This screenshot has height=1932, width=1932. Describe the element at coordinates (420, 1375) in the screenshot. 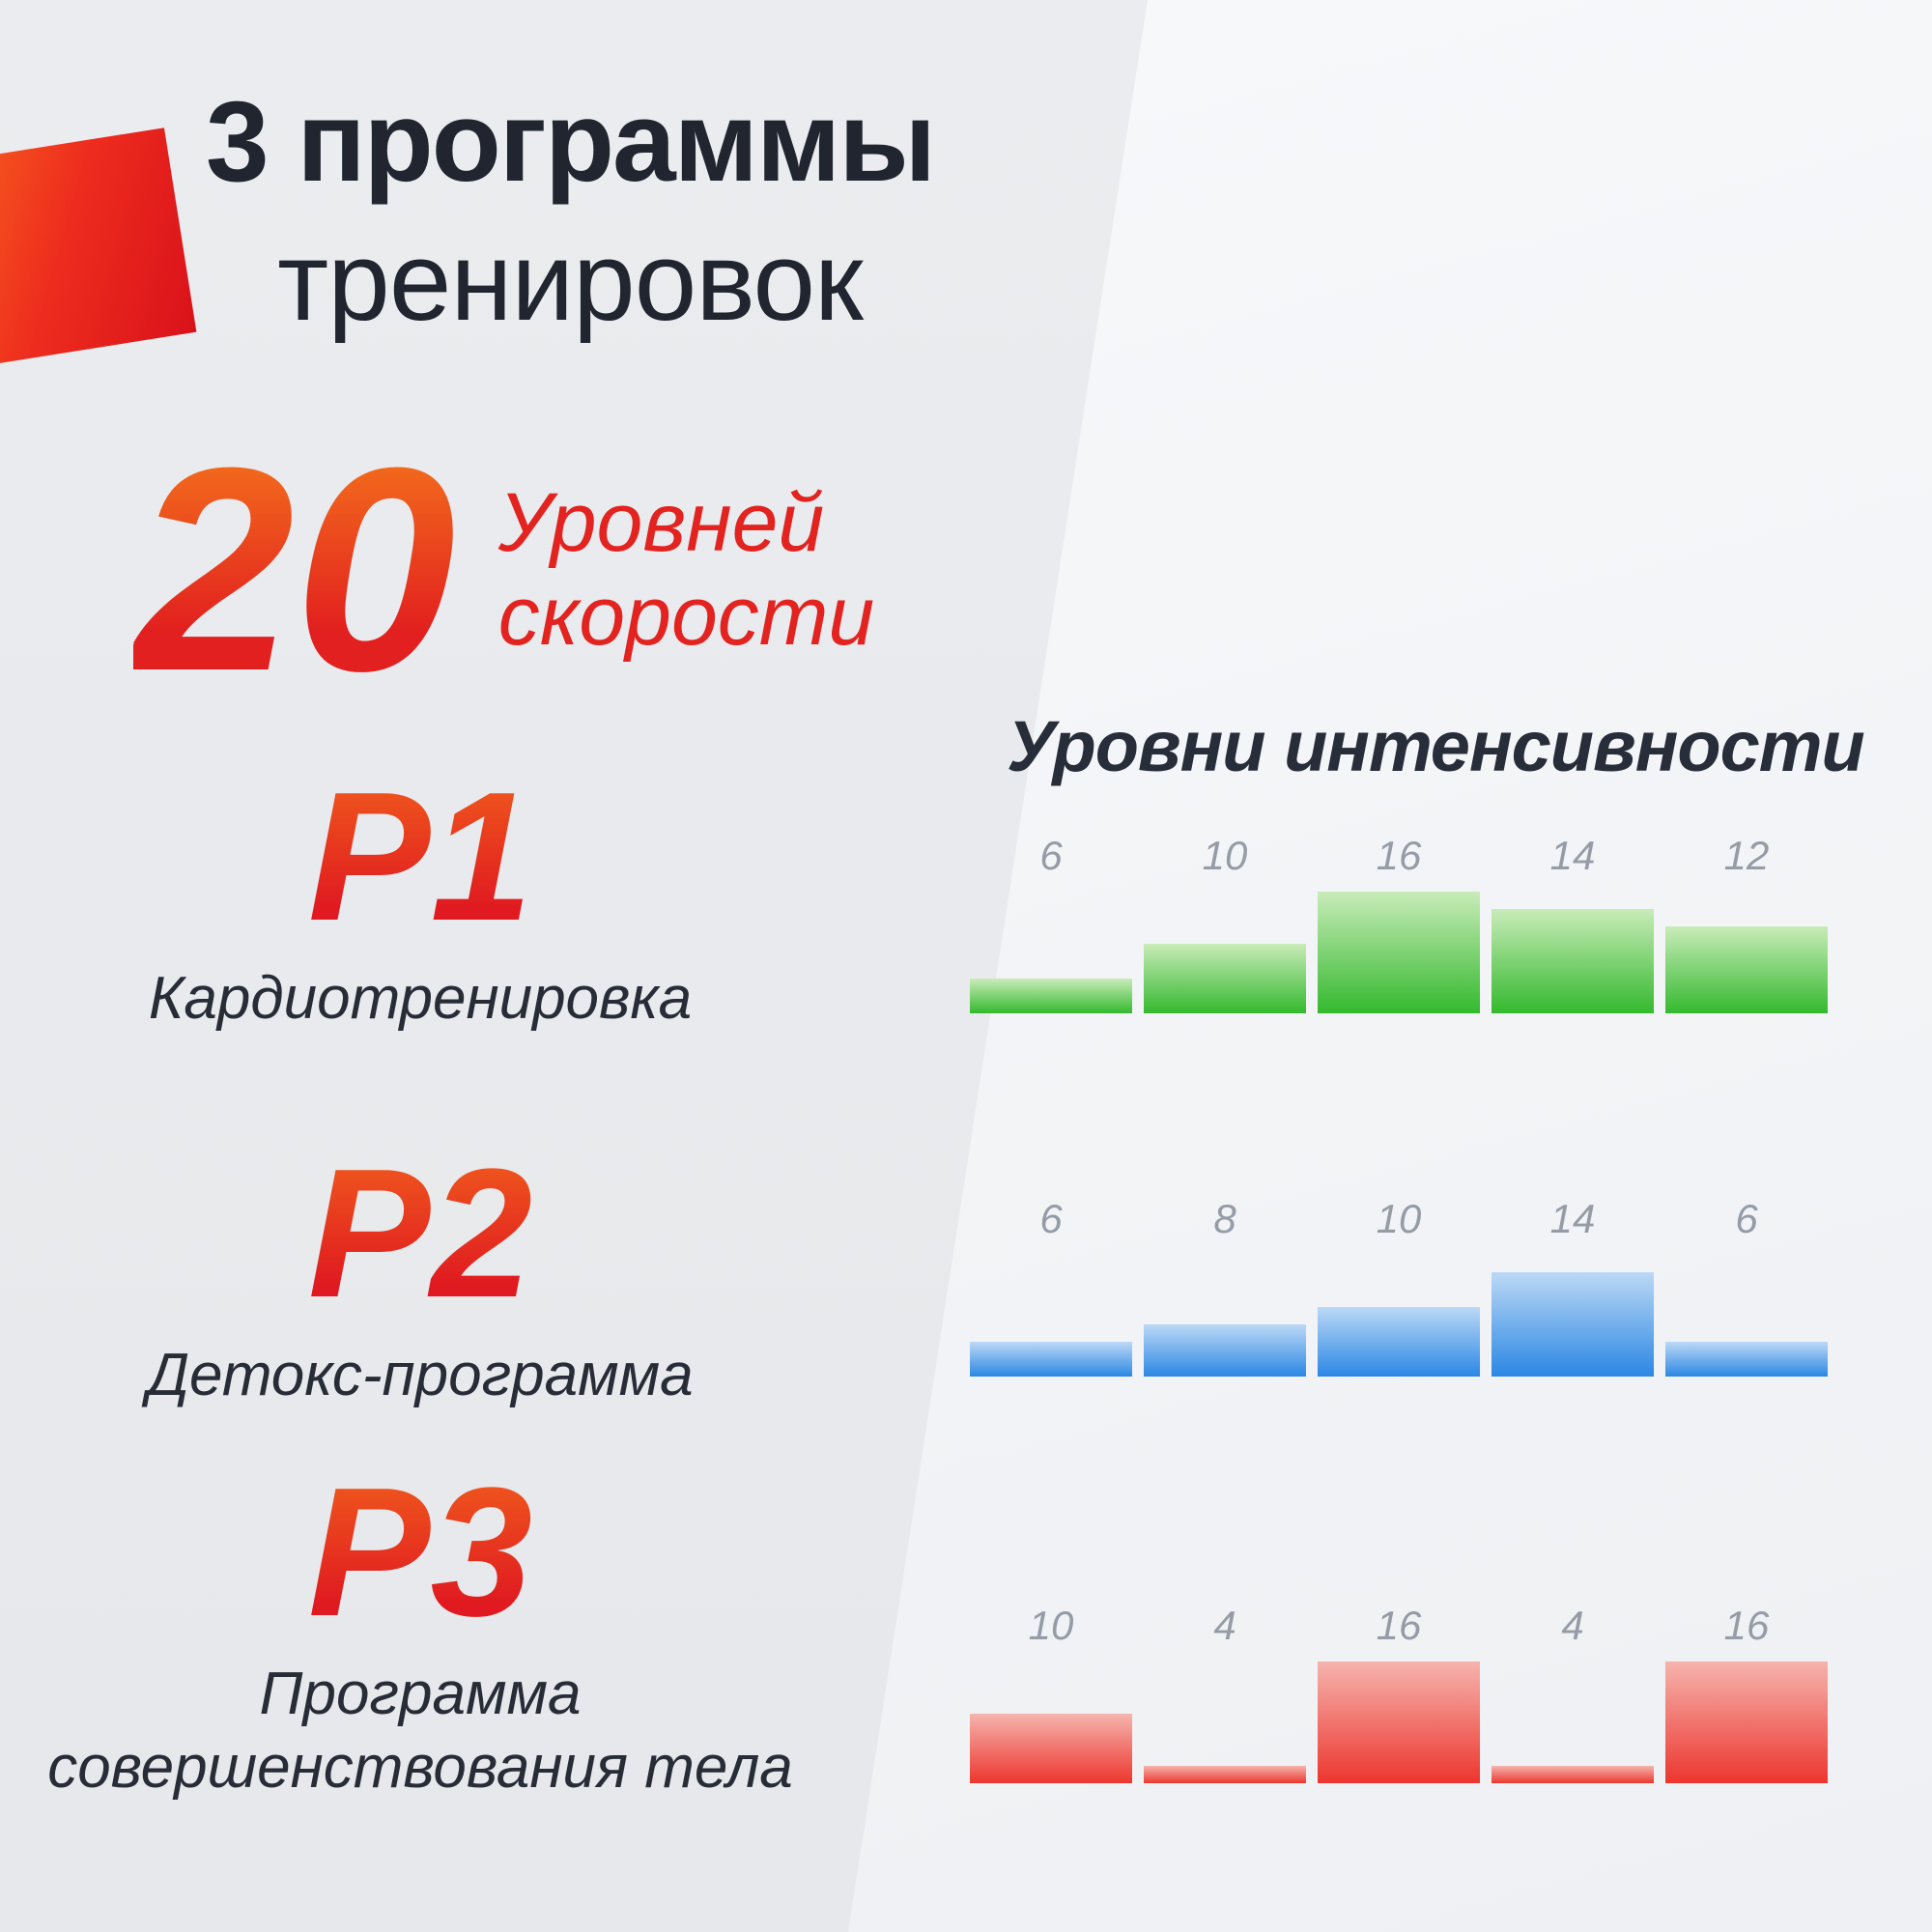

I see `program-name-p2: Детокс-программа` at that location.